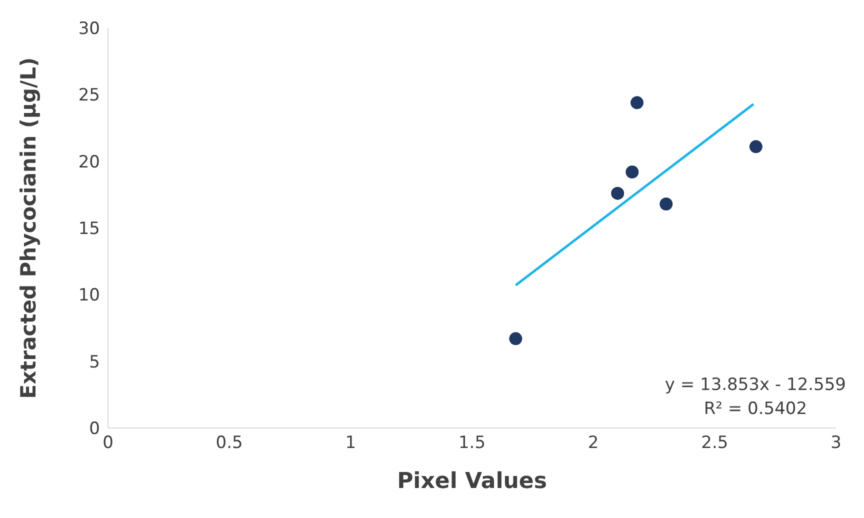 This screenshot has height=518, width=864. I want to click on x-tick-label: 1.5, so click(472, 443).